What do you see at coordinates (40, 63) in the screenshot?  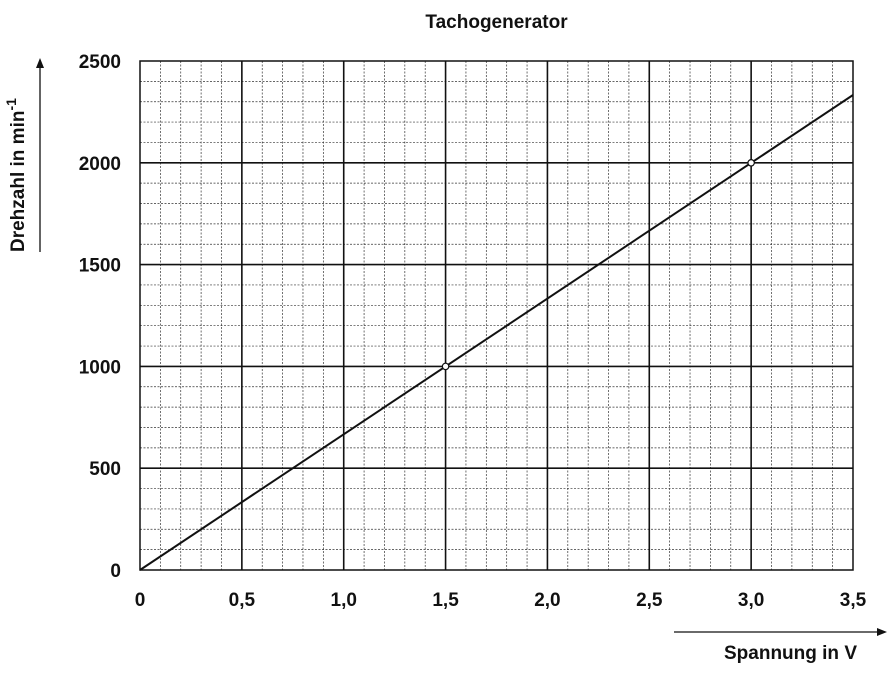 I see `y-axis-arrow-head` at bounding box center [40, 63].